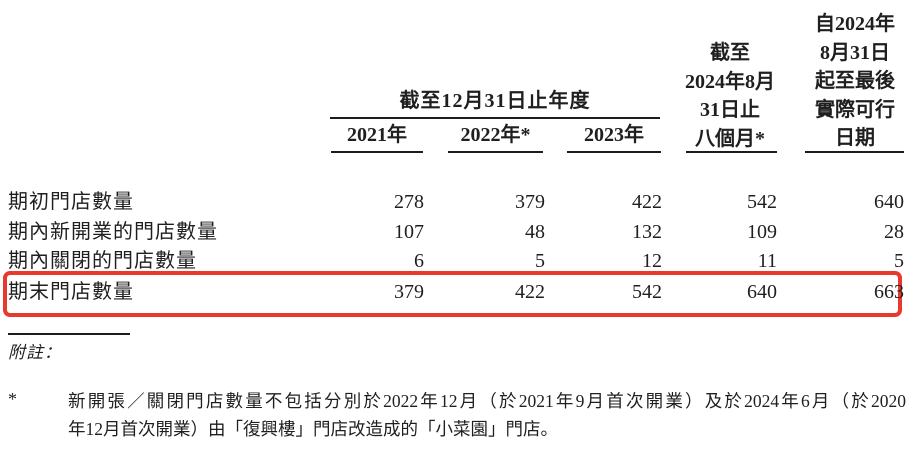 The image size is (917, 450). I want to click on header-line: 截至, so click(730, 53).